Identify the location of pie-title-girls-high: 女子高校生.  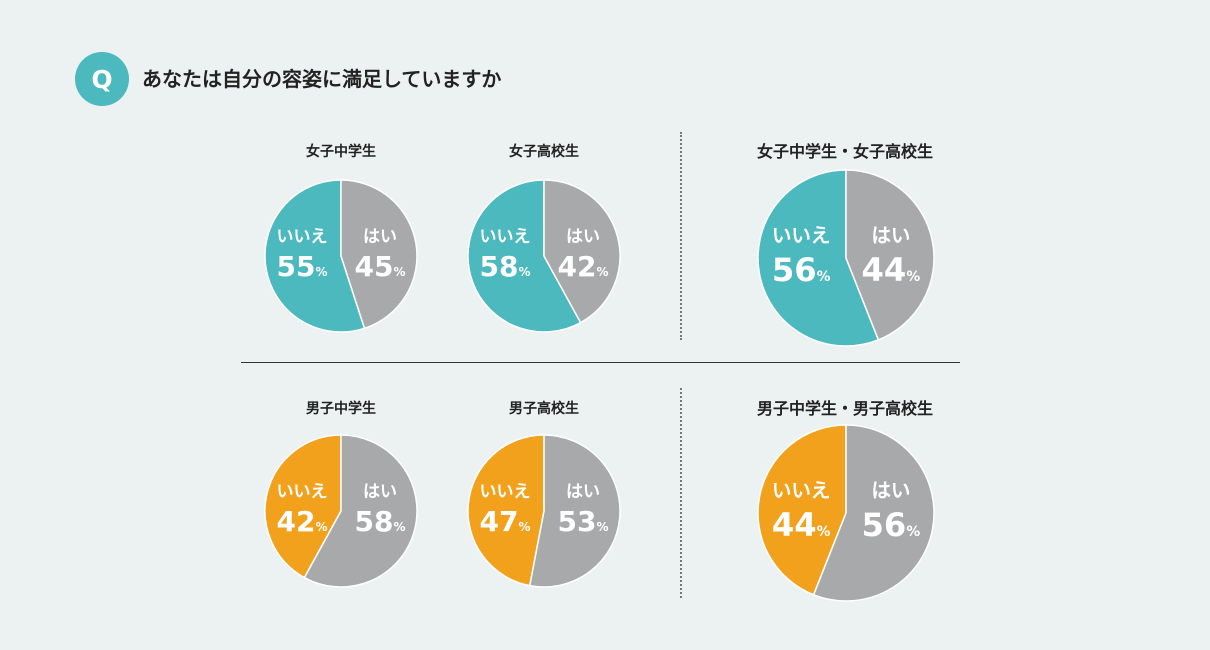
(544, 152).